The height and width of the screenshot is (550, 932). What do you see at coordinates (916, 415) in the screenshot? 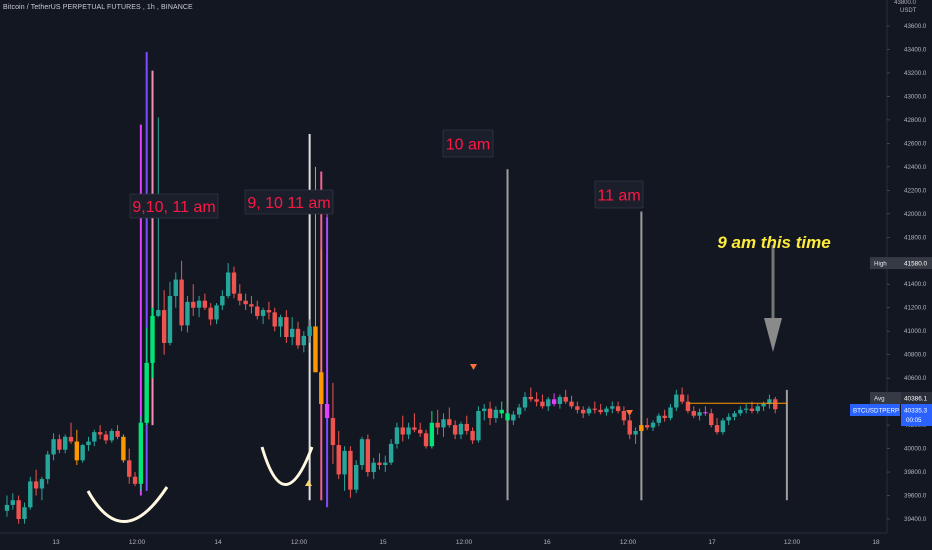
I see `last-price-bg` at bounding box center [916, 415].